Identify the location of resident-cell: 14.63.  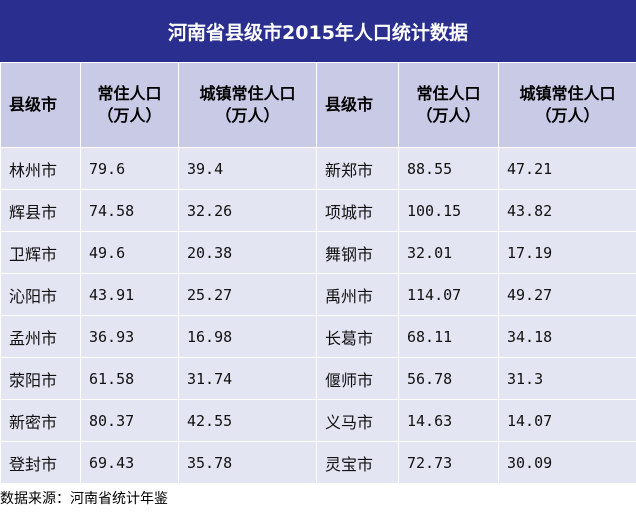
(448, 420).